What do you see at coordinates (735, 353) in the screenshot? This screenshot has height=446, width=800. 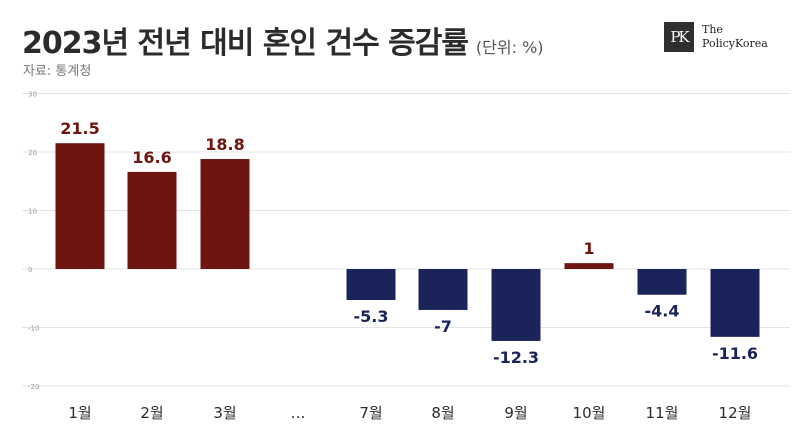 I see `data-label: -11.6` at bounding box center [735, 353].